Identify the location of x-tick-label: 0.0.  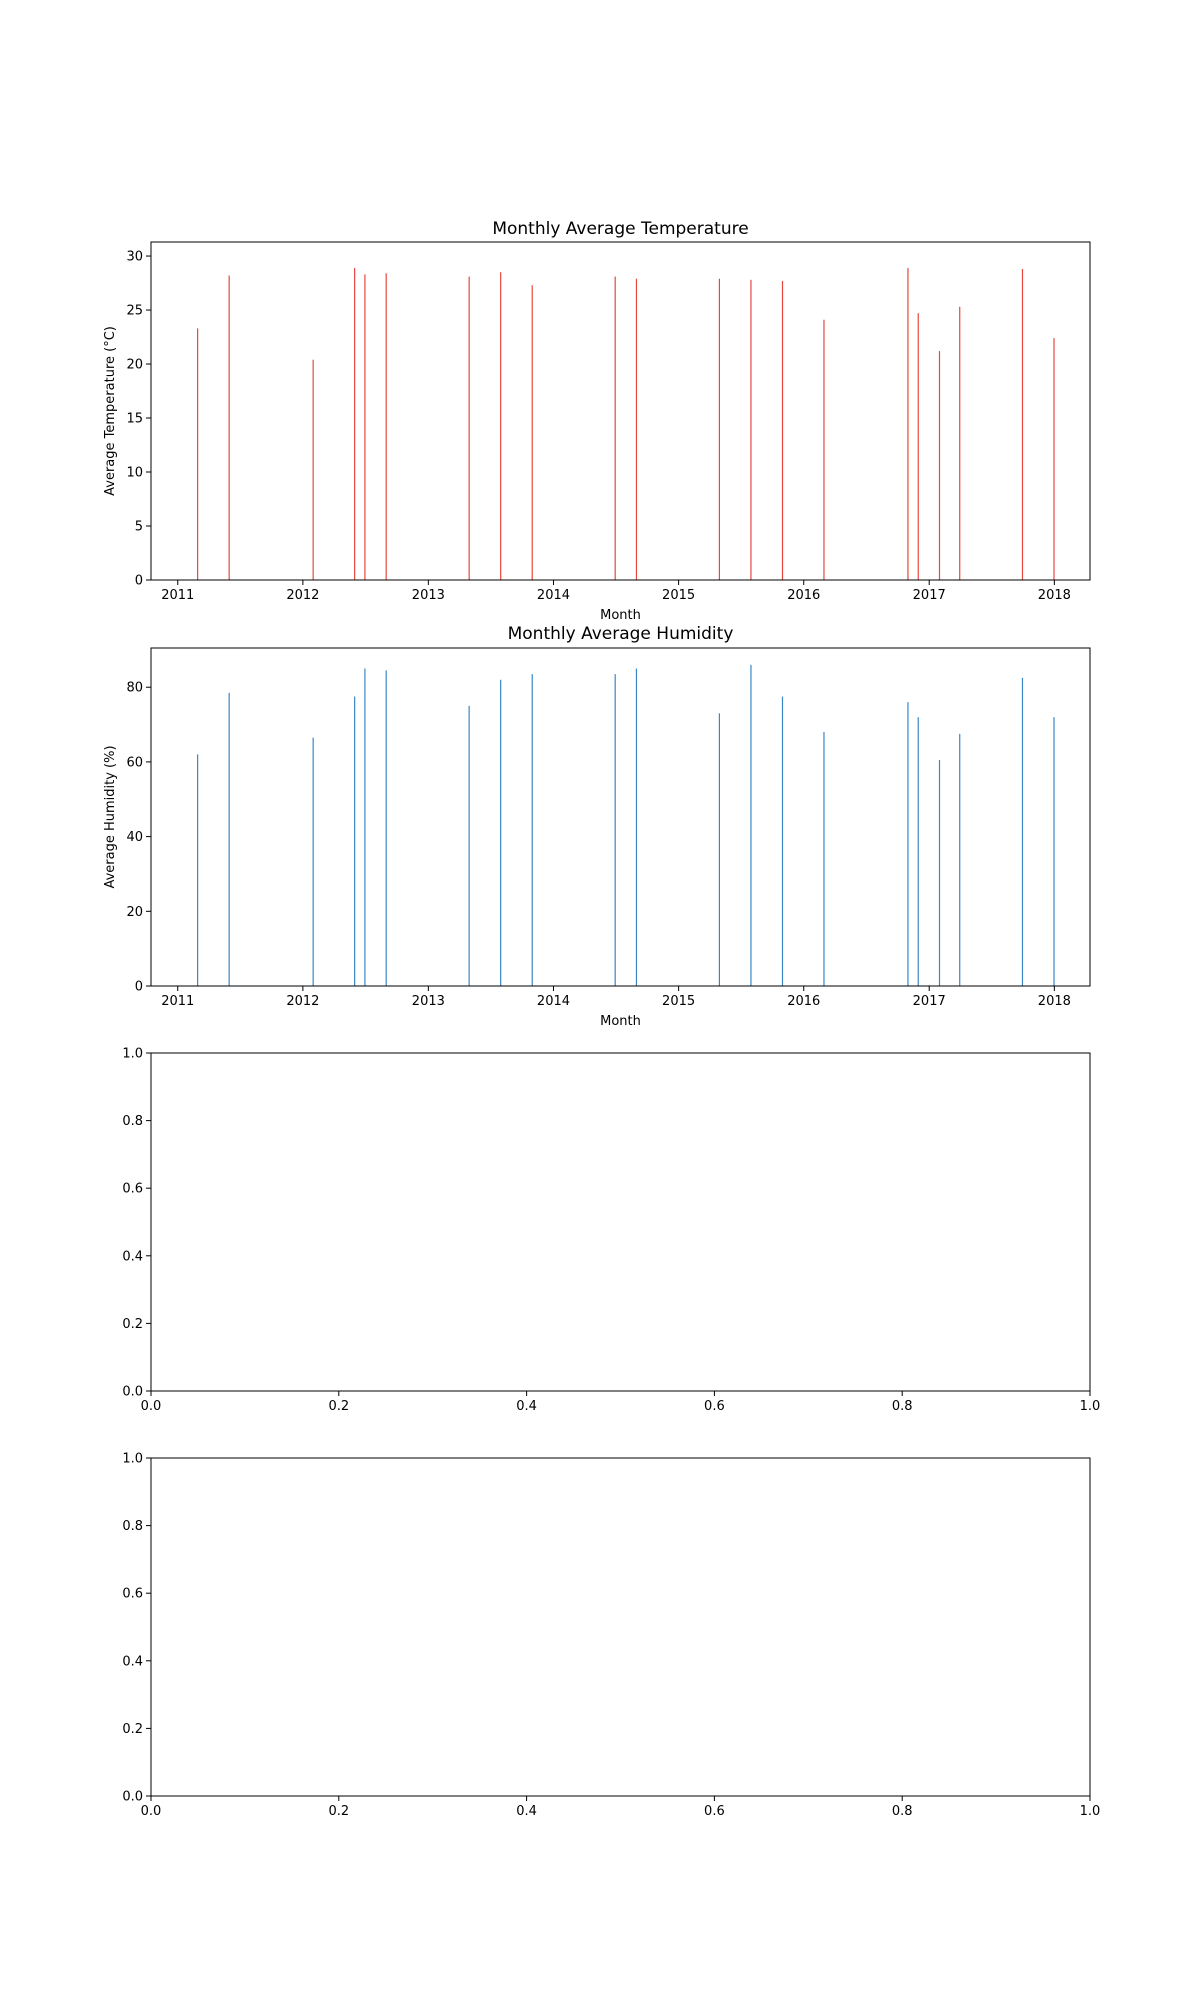
(151, 1406).